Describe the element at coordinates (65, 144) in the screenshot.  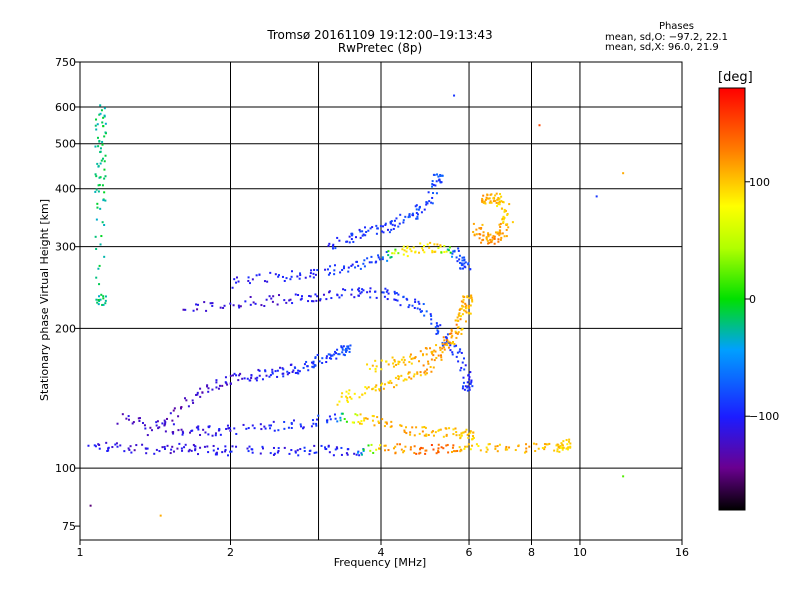
I see `y-tick-label: 500` at that location.